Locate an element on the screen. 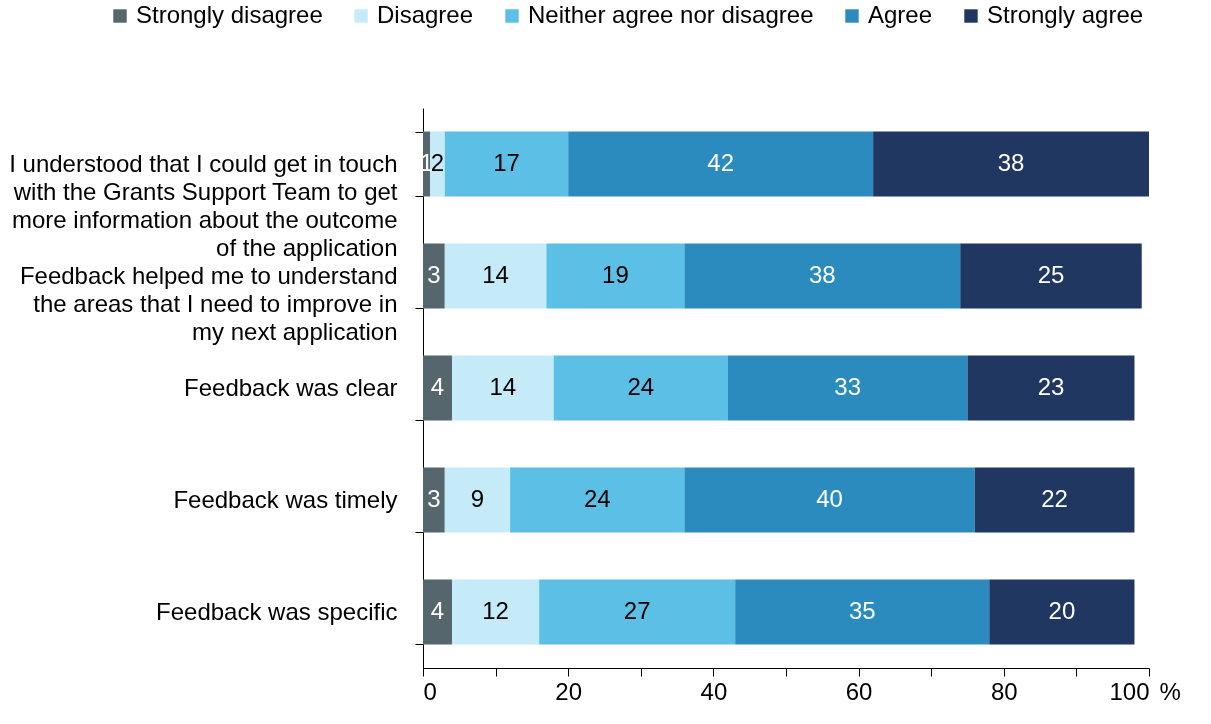  data-label: 35 is located at coordinates (862, 610).